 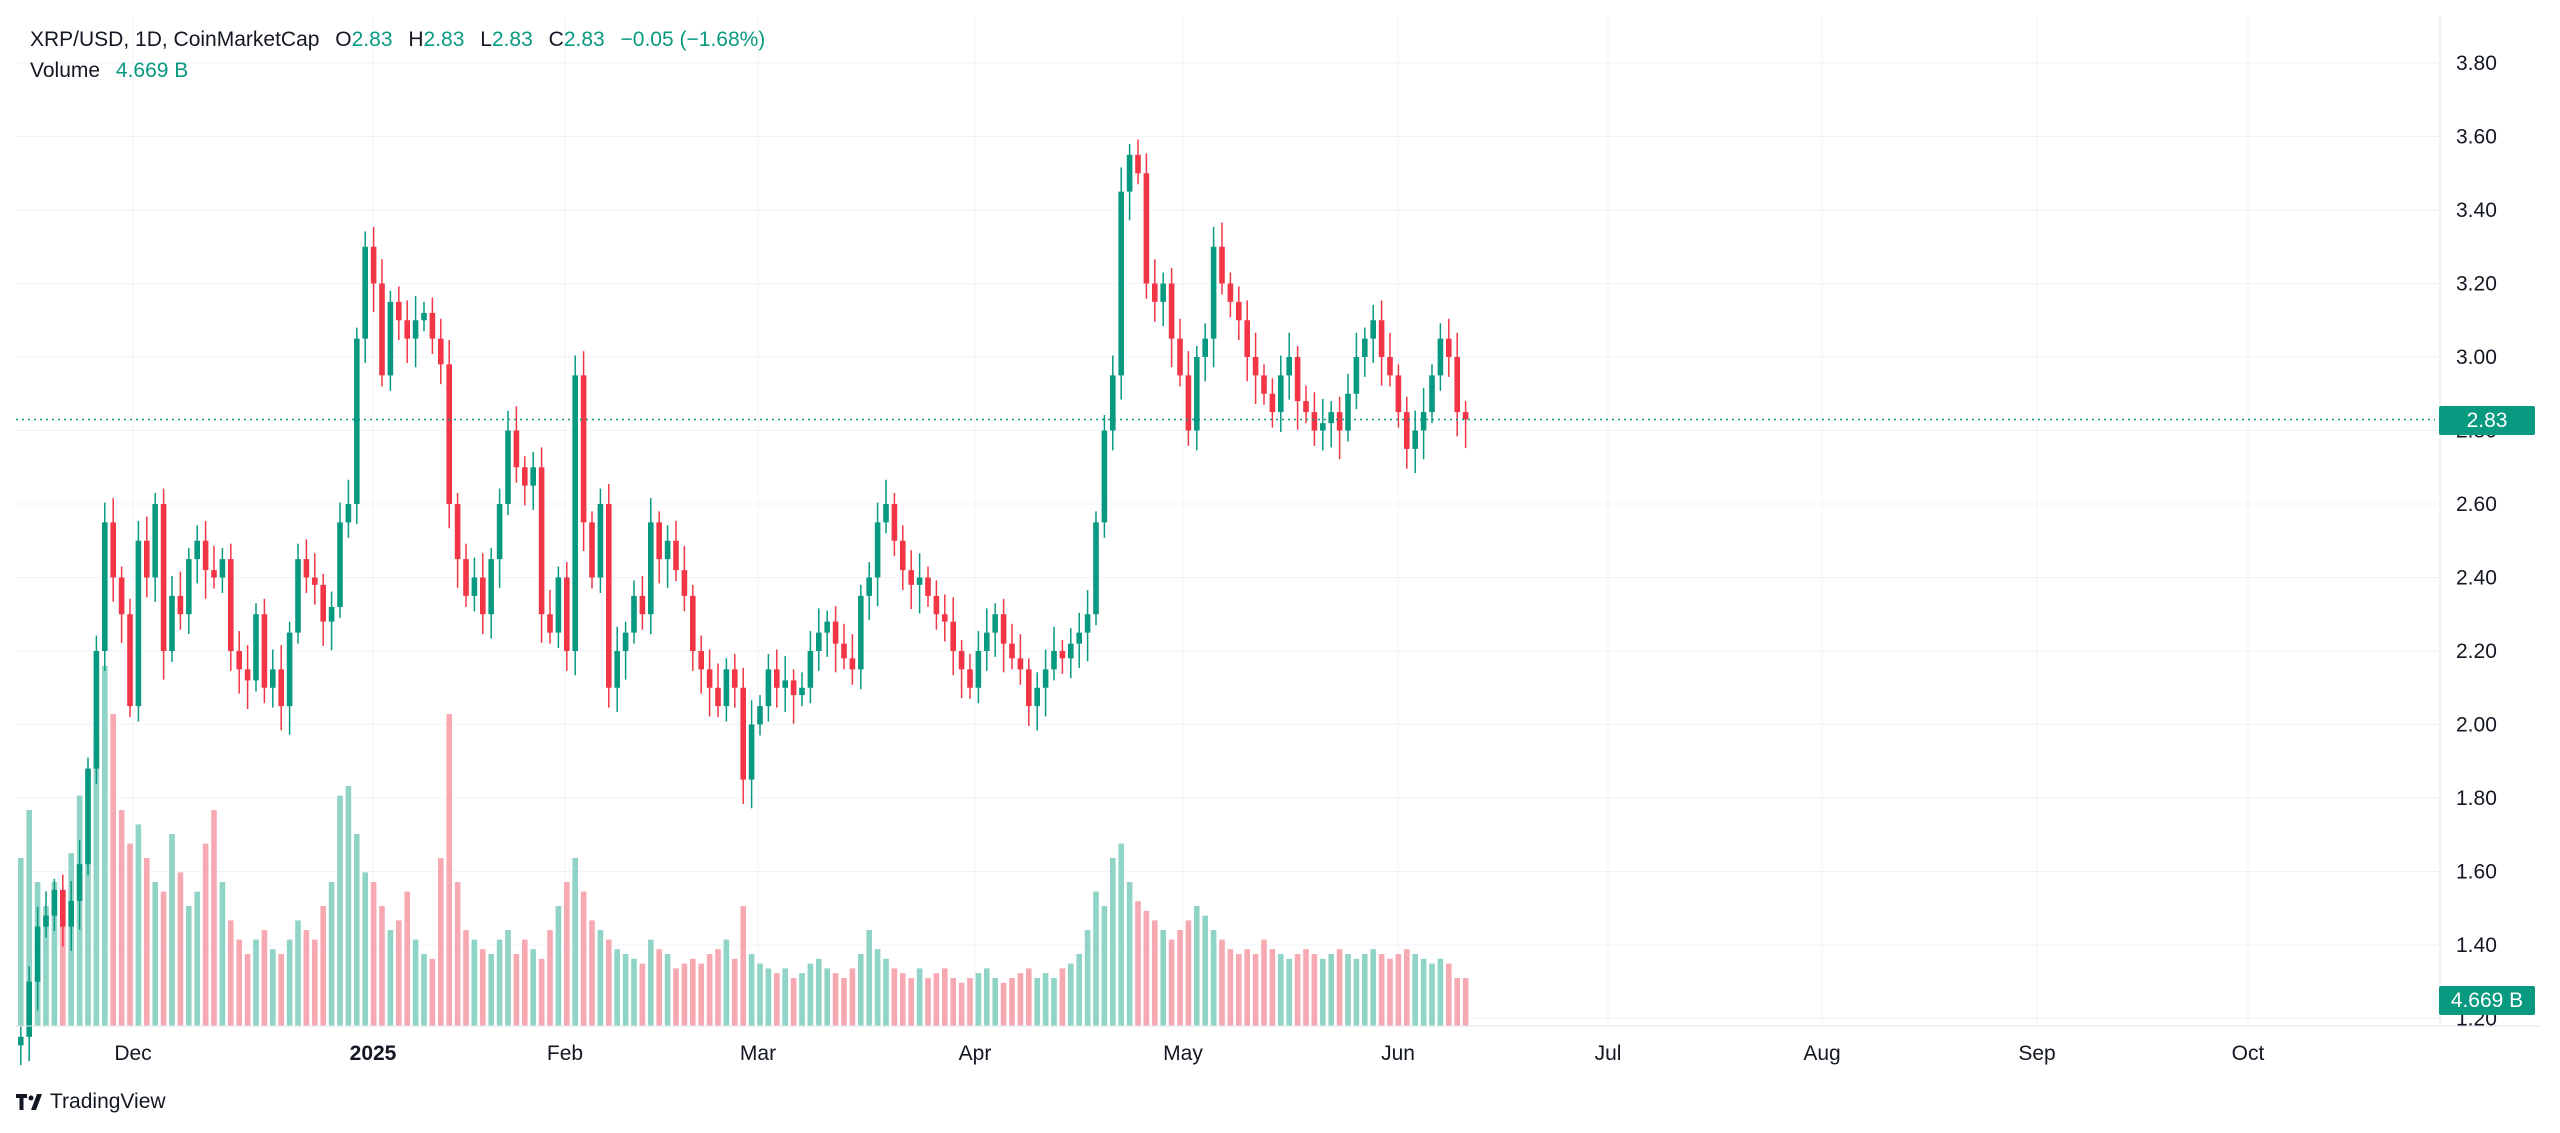 What do you see at coordinates (65, 70) in the screenshot?
I see `volume-label: Volume` at bounding box center [65, 70].